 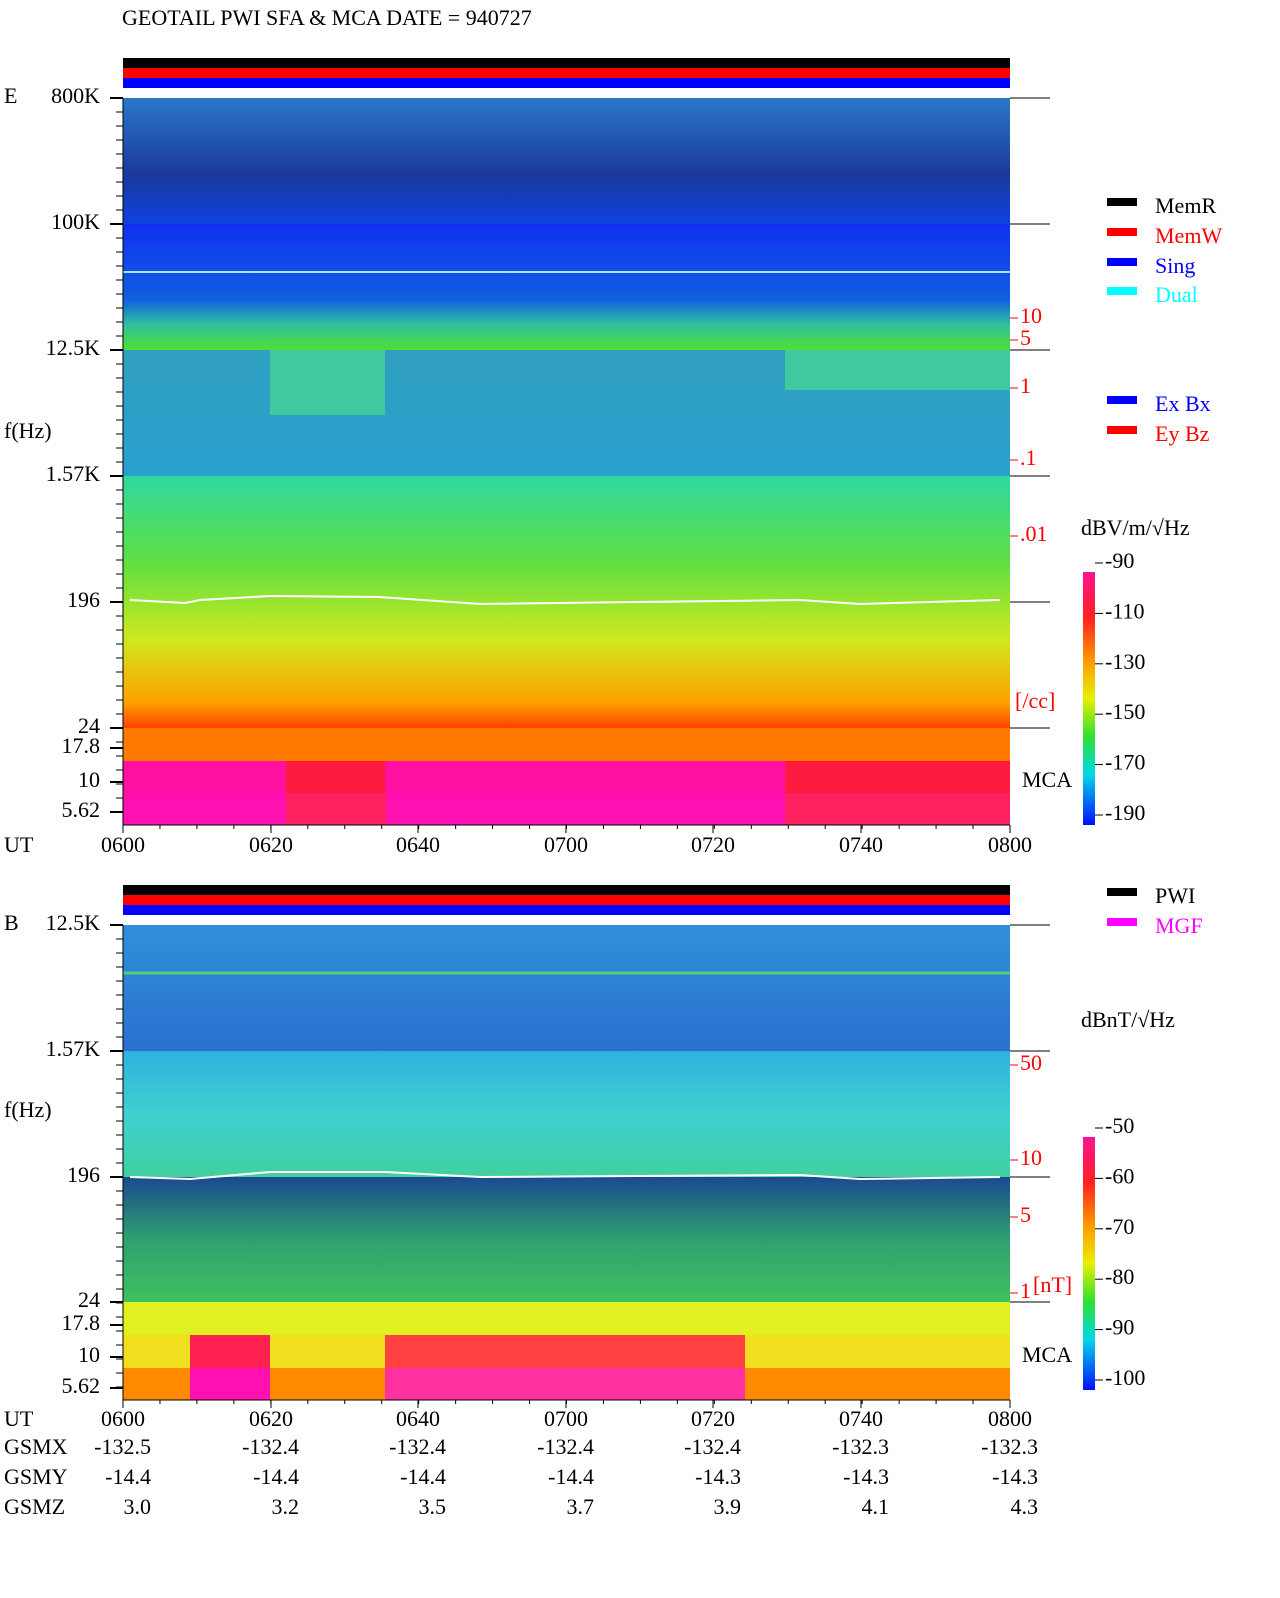 I want to click on colorbar-tick-label: -50, so click(x=1119, y=1125).